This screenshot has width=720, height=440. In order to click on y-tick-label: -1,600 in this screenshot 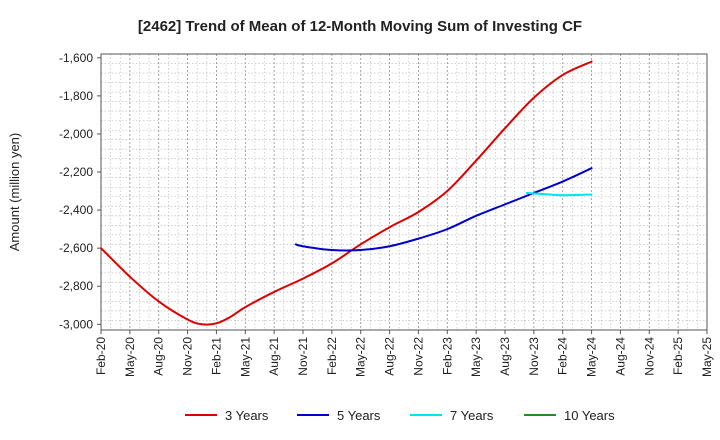, I will do `click(76, 58)`.